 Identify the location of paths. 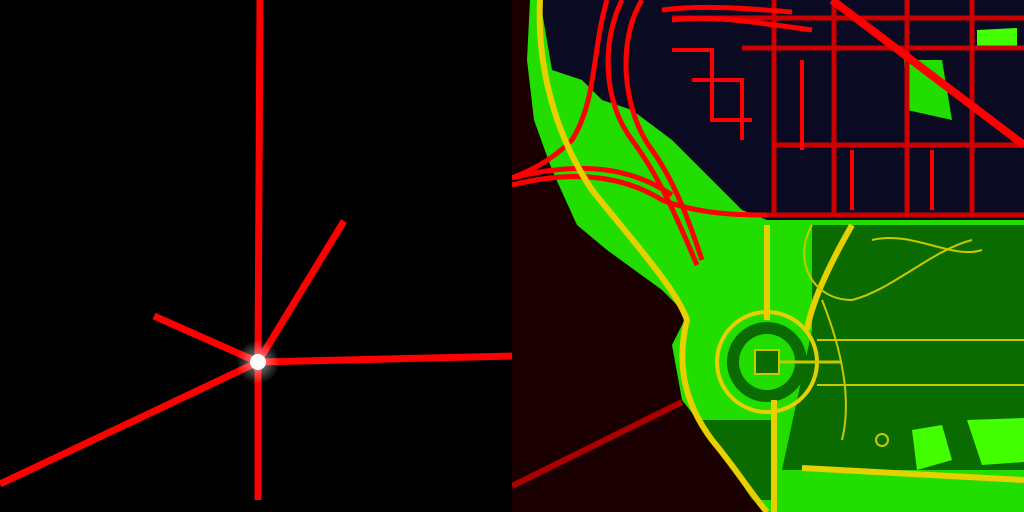
(913, 335).